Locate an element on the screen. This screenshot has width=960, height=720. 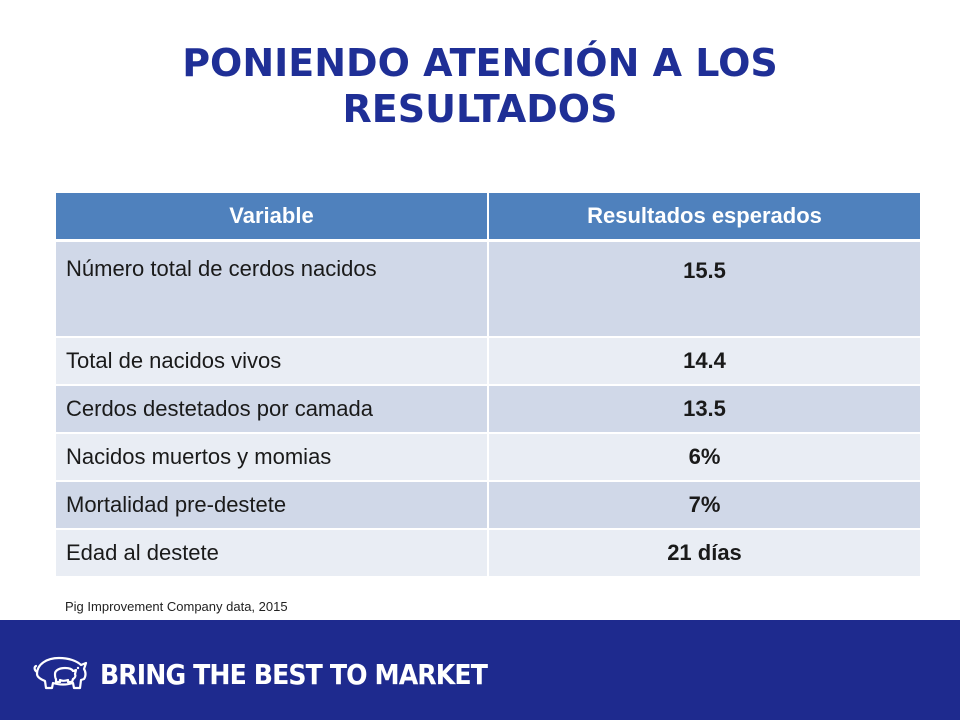
table-row: Mortalidad pre-destete 7% is located at coordinates (488, 504).